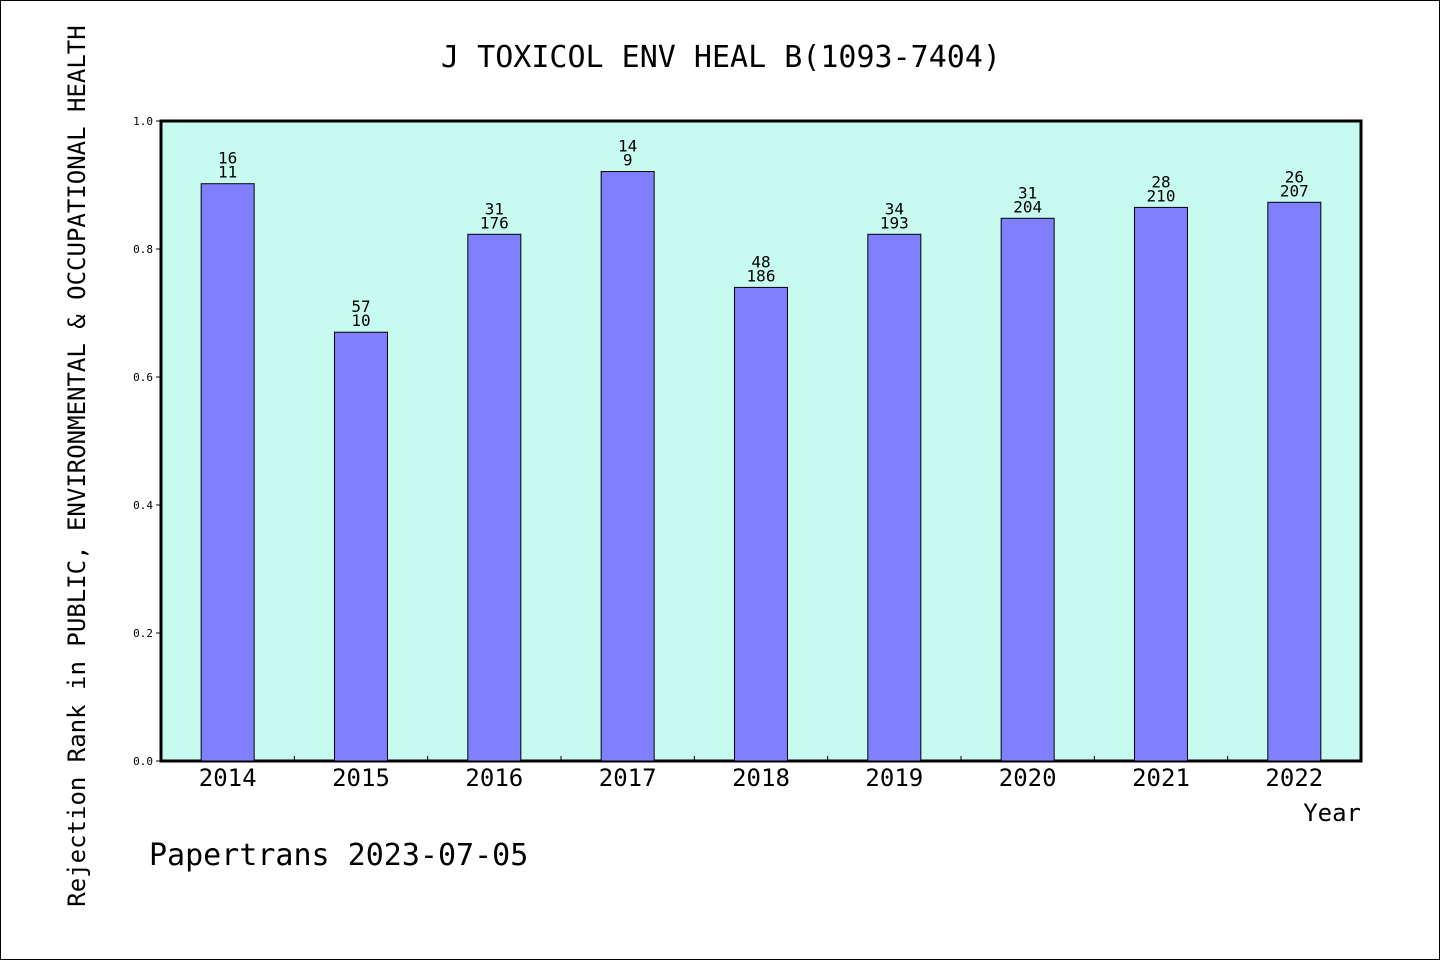 Image resolution: width=1440 pixels, height=963 pixels. I want to click on bar-label-bottom: 9, so click(628, 160).